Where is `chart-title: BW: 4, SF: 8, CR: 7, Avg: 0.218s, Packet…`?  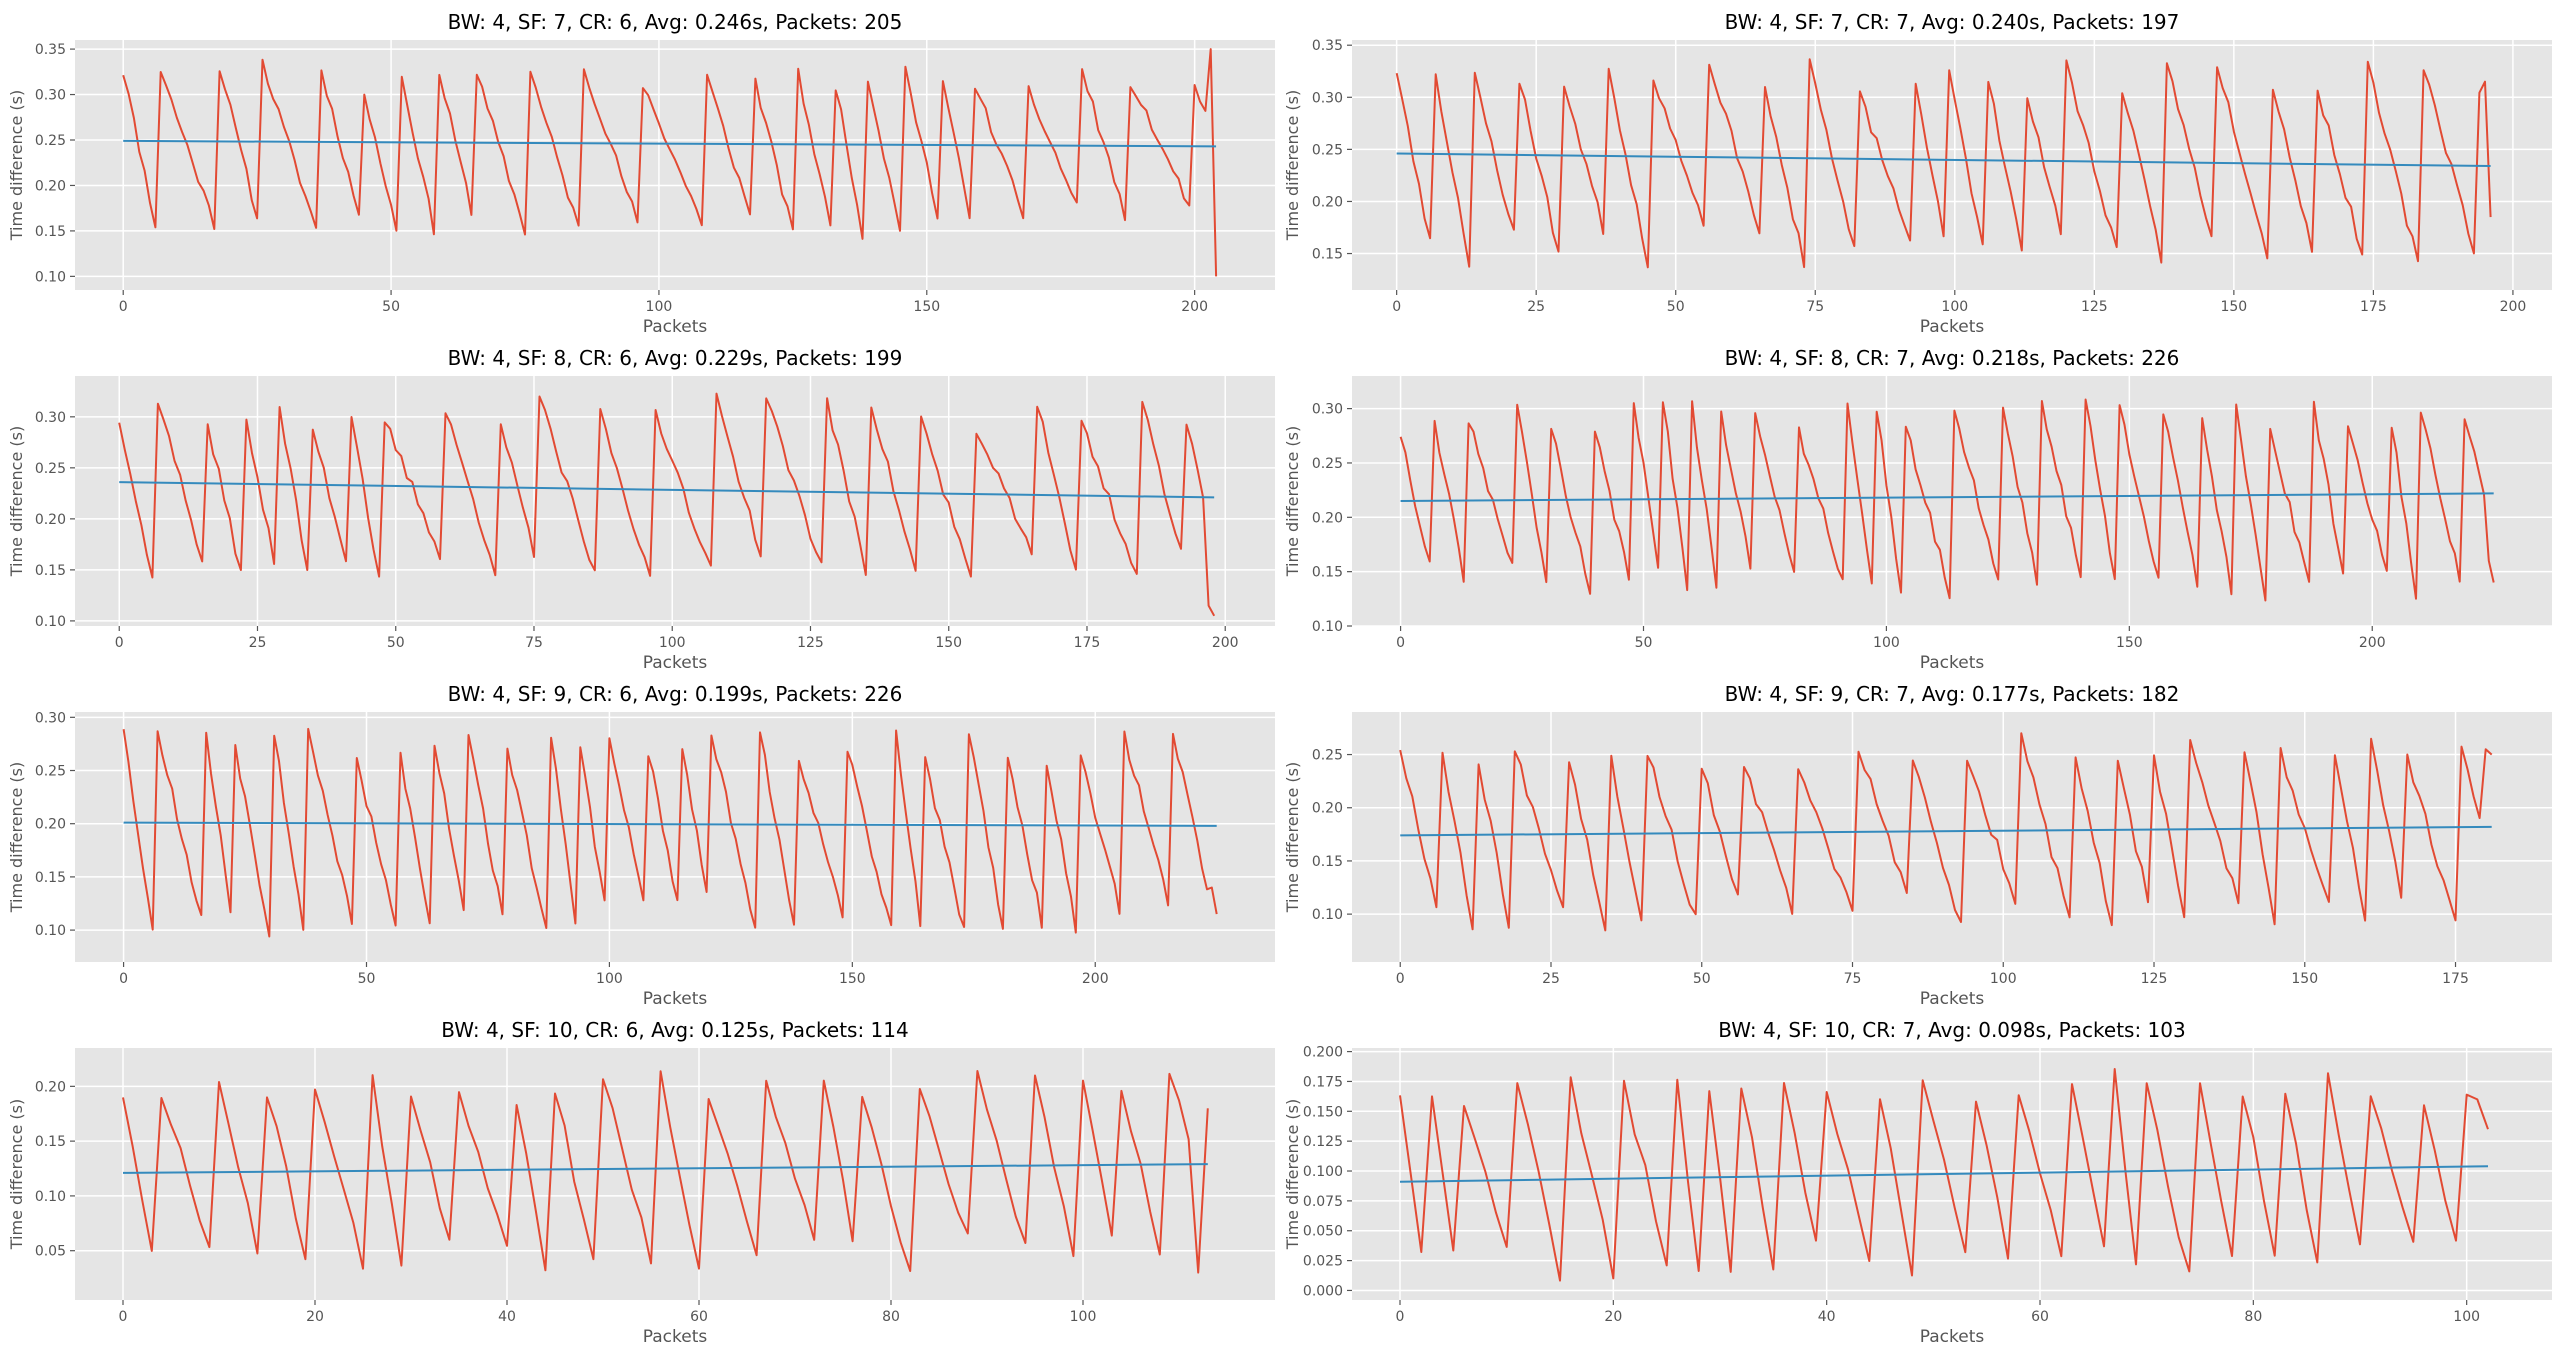
chart-title: BW: 4, SF: 8, CR: 7, Avg: 0.218s, Packet… is located at coordinates (1952, 358).